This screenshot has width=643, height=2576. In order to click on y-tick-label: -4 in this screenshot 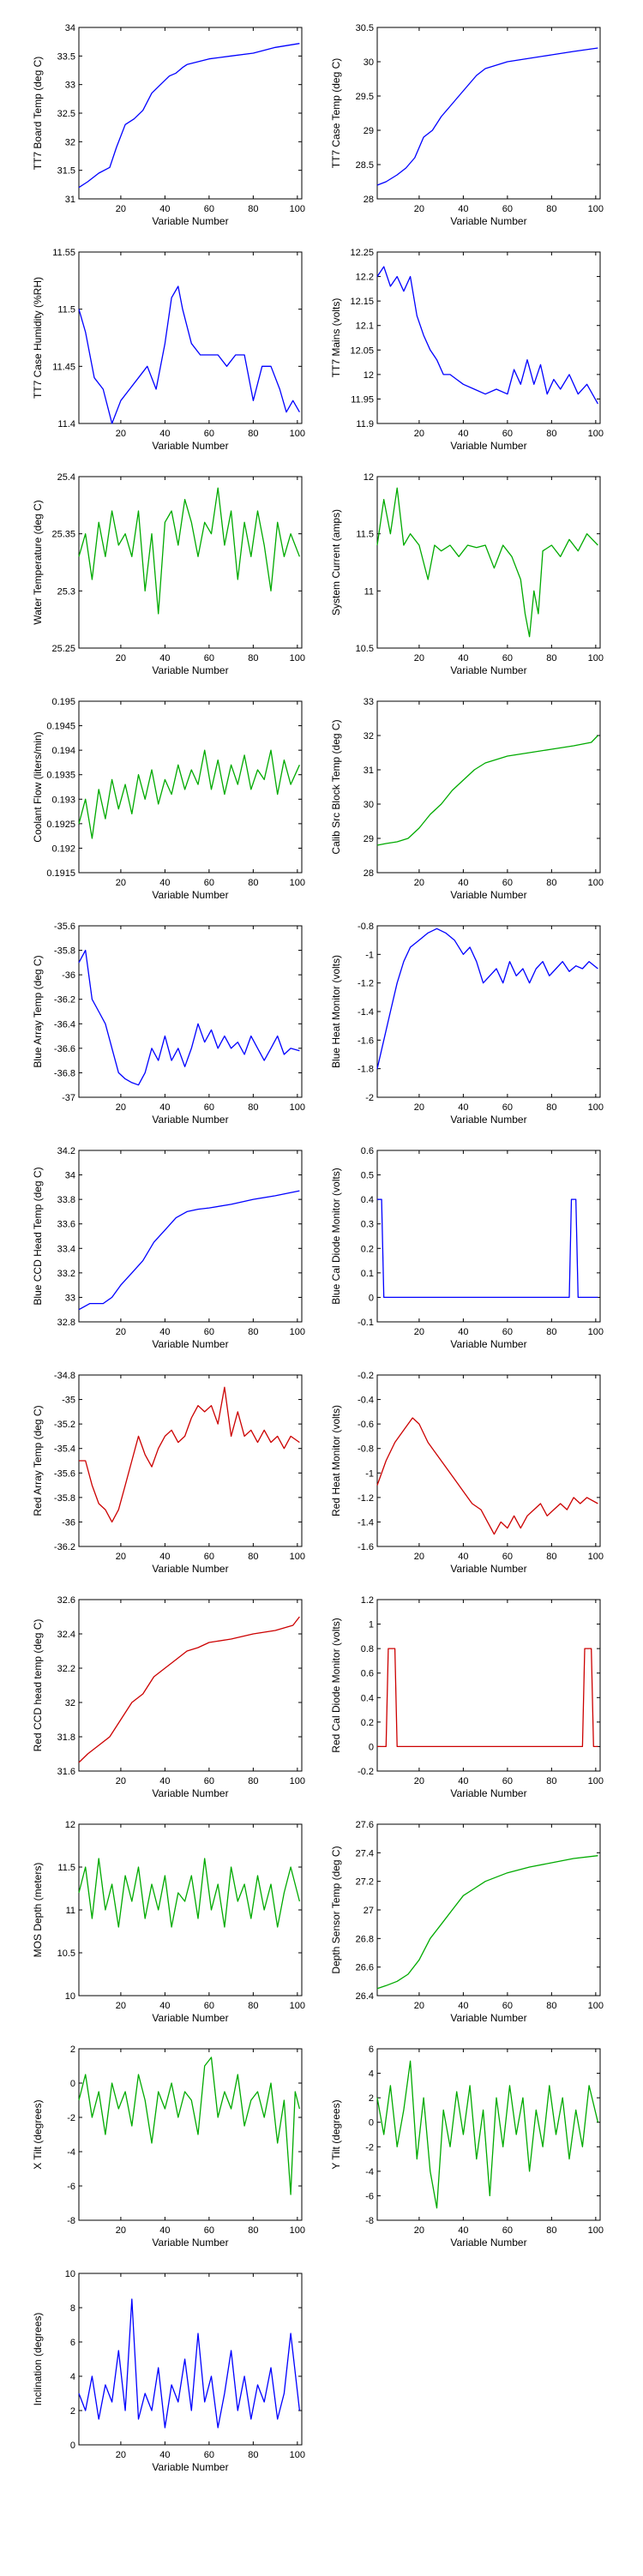, I will do `click(71, 2152)`.